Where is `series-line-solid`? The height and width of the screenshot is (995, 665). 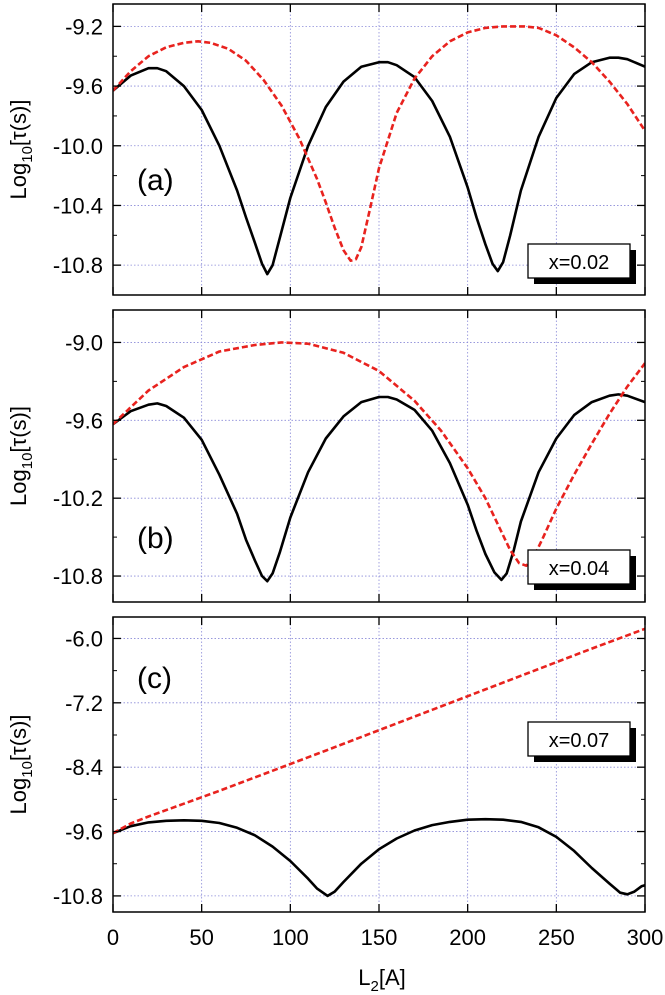 series-line-solid is located at coordinates (379, 857).